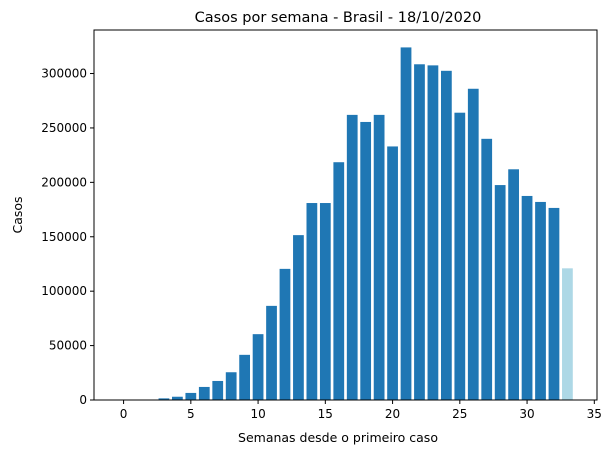 The height and width of the screenshot is (453, 606). I want to click on x-tick-label: 25, so click(459, 414).